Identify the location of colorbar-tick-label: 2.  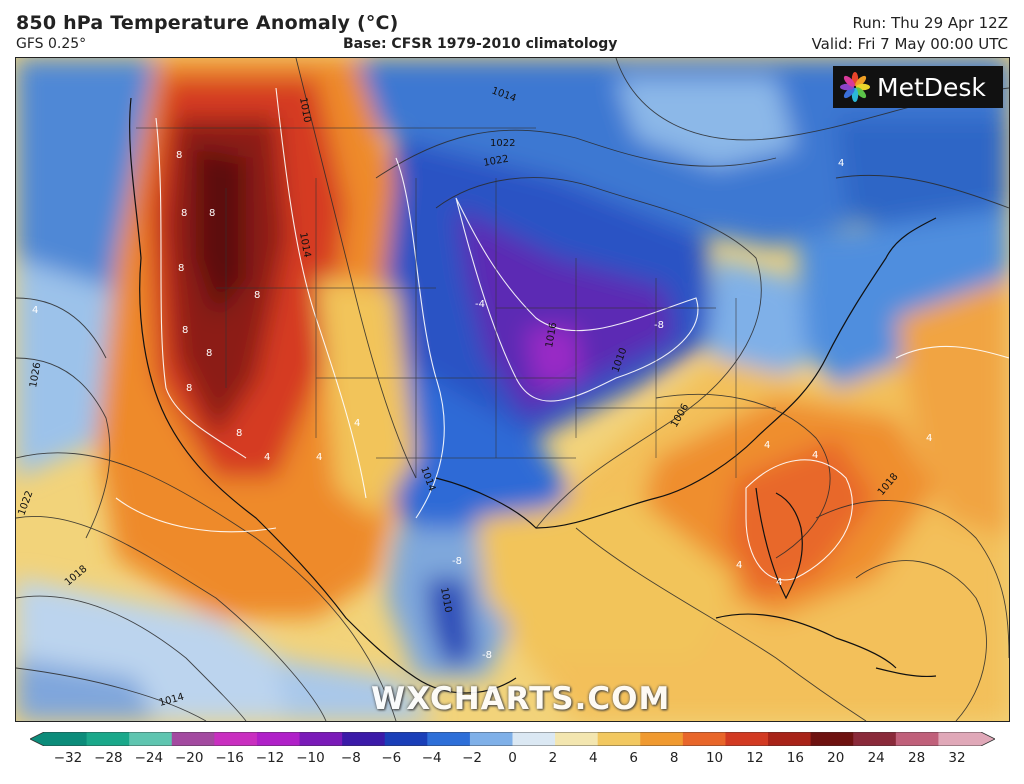
(553, 758).